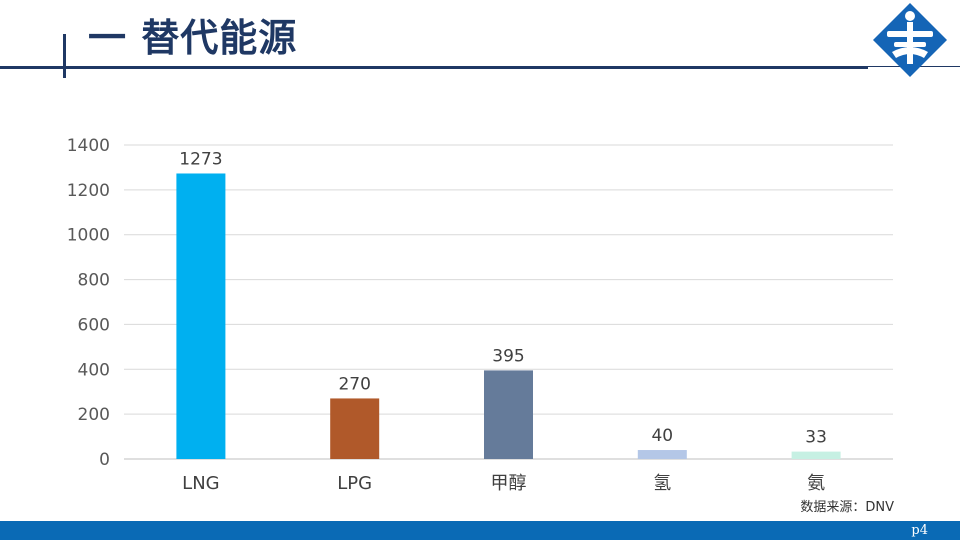  I want to click on y-tick-label: 0, so click(104, 460).